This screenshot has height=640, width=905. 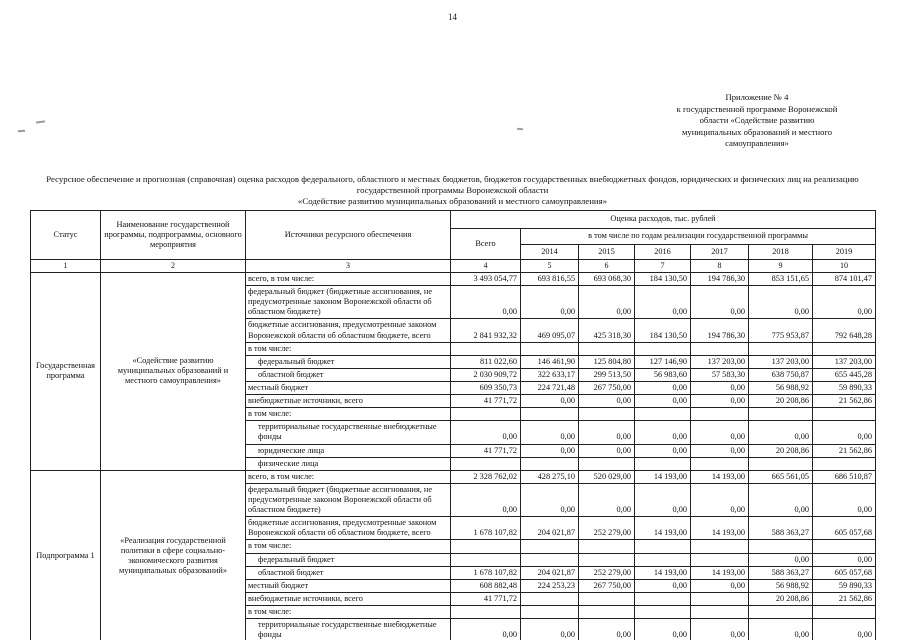 What do you see at coordinates (719, 528) in the screenshot?
I see `value-cell: 14 193,00` at bounding box center [719, 528].